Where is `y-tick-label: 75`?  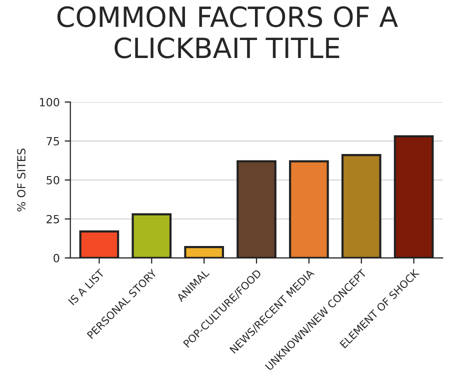
y-tick-label: 75 is located at coordinates (52, 141).